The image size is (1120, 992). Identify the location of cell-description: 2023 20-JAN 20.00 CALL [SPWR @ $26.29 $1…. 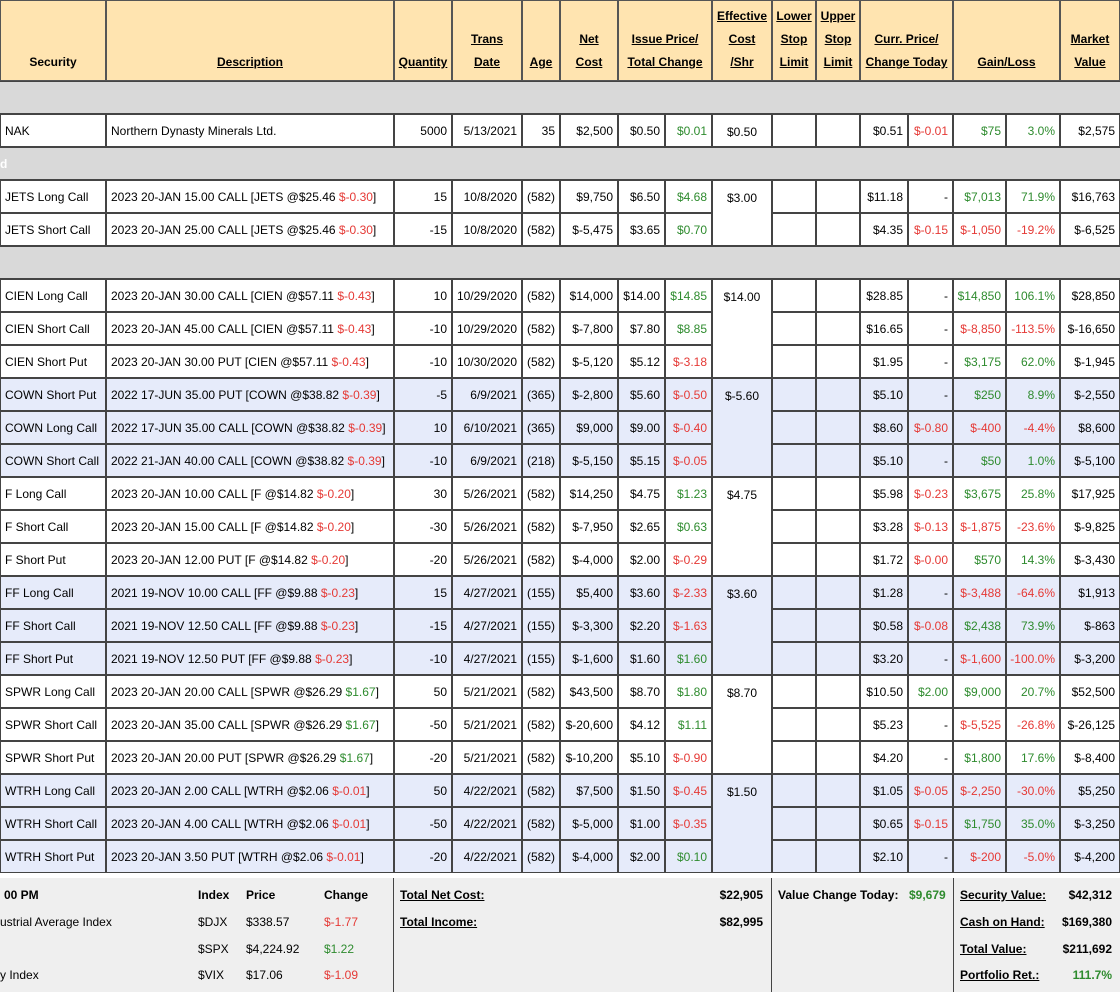
(250, 691).